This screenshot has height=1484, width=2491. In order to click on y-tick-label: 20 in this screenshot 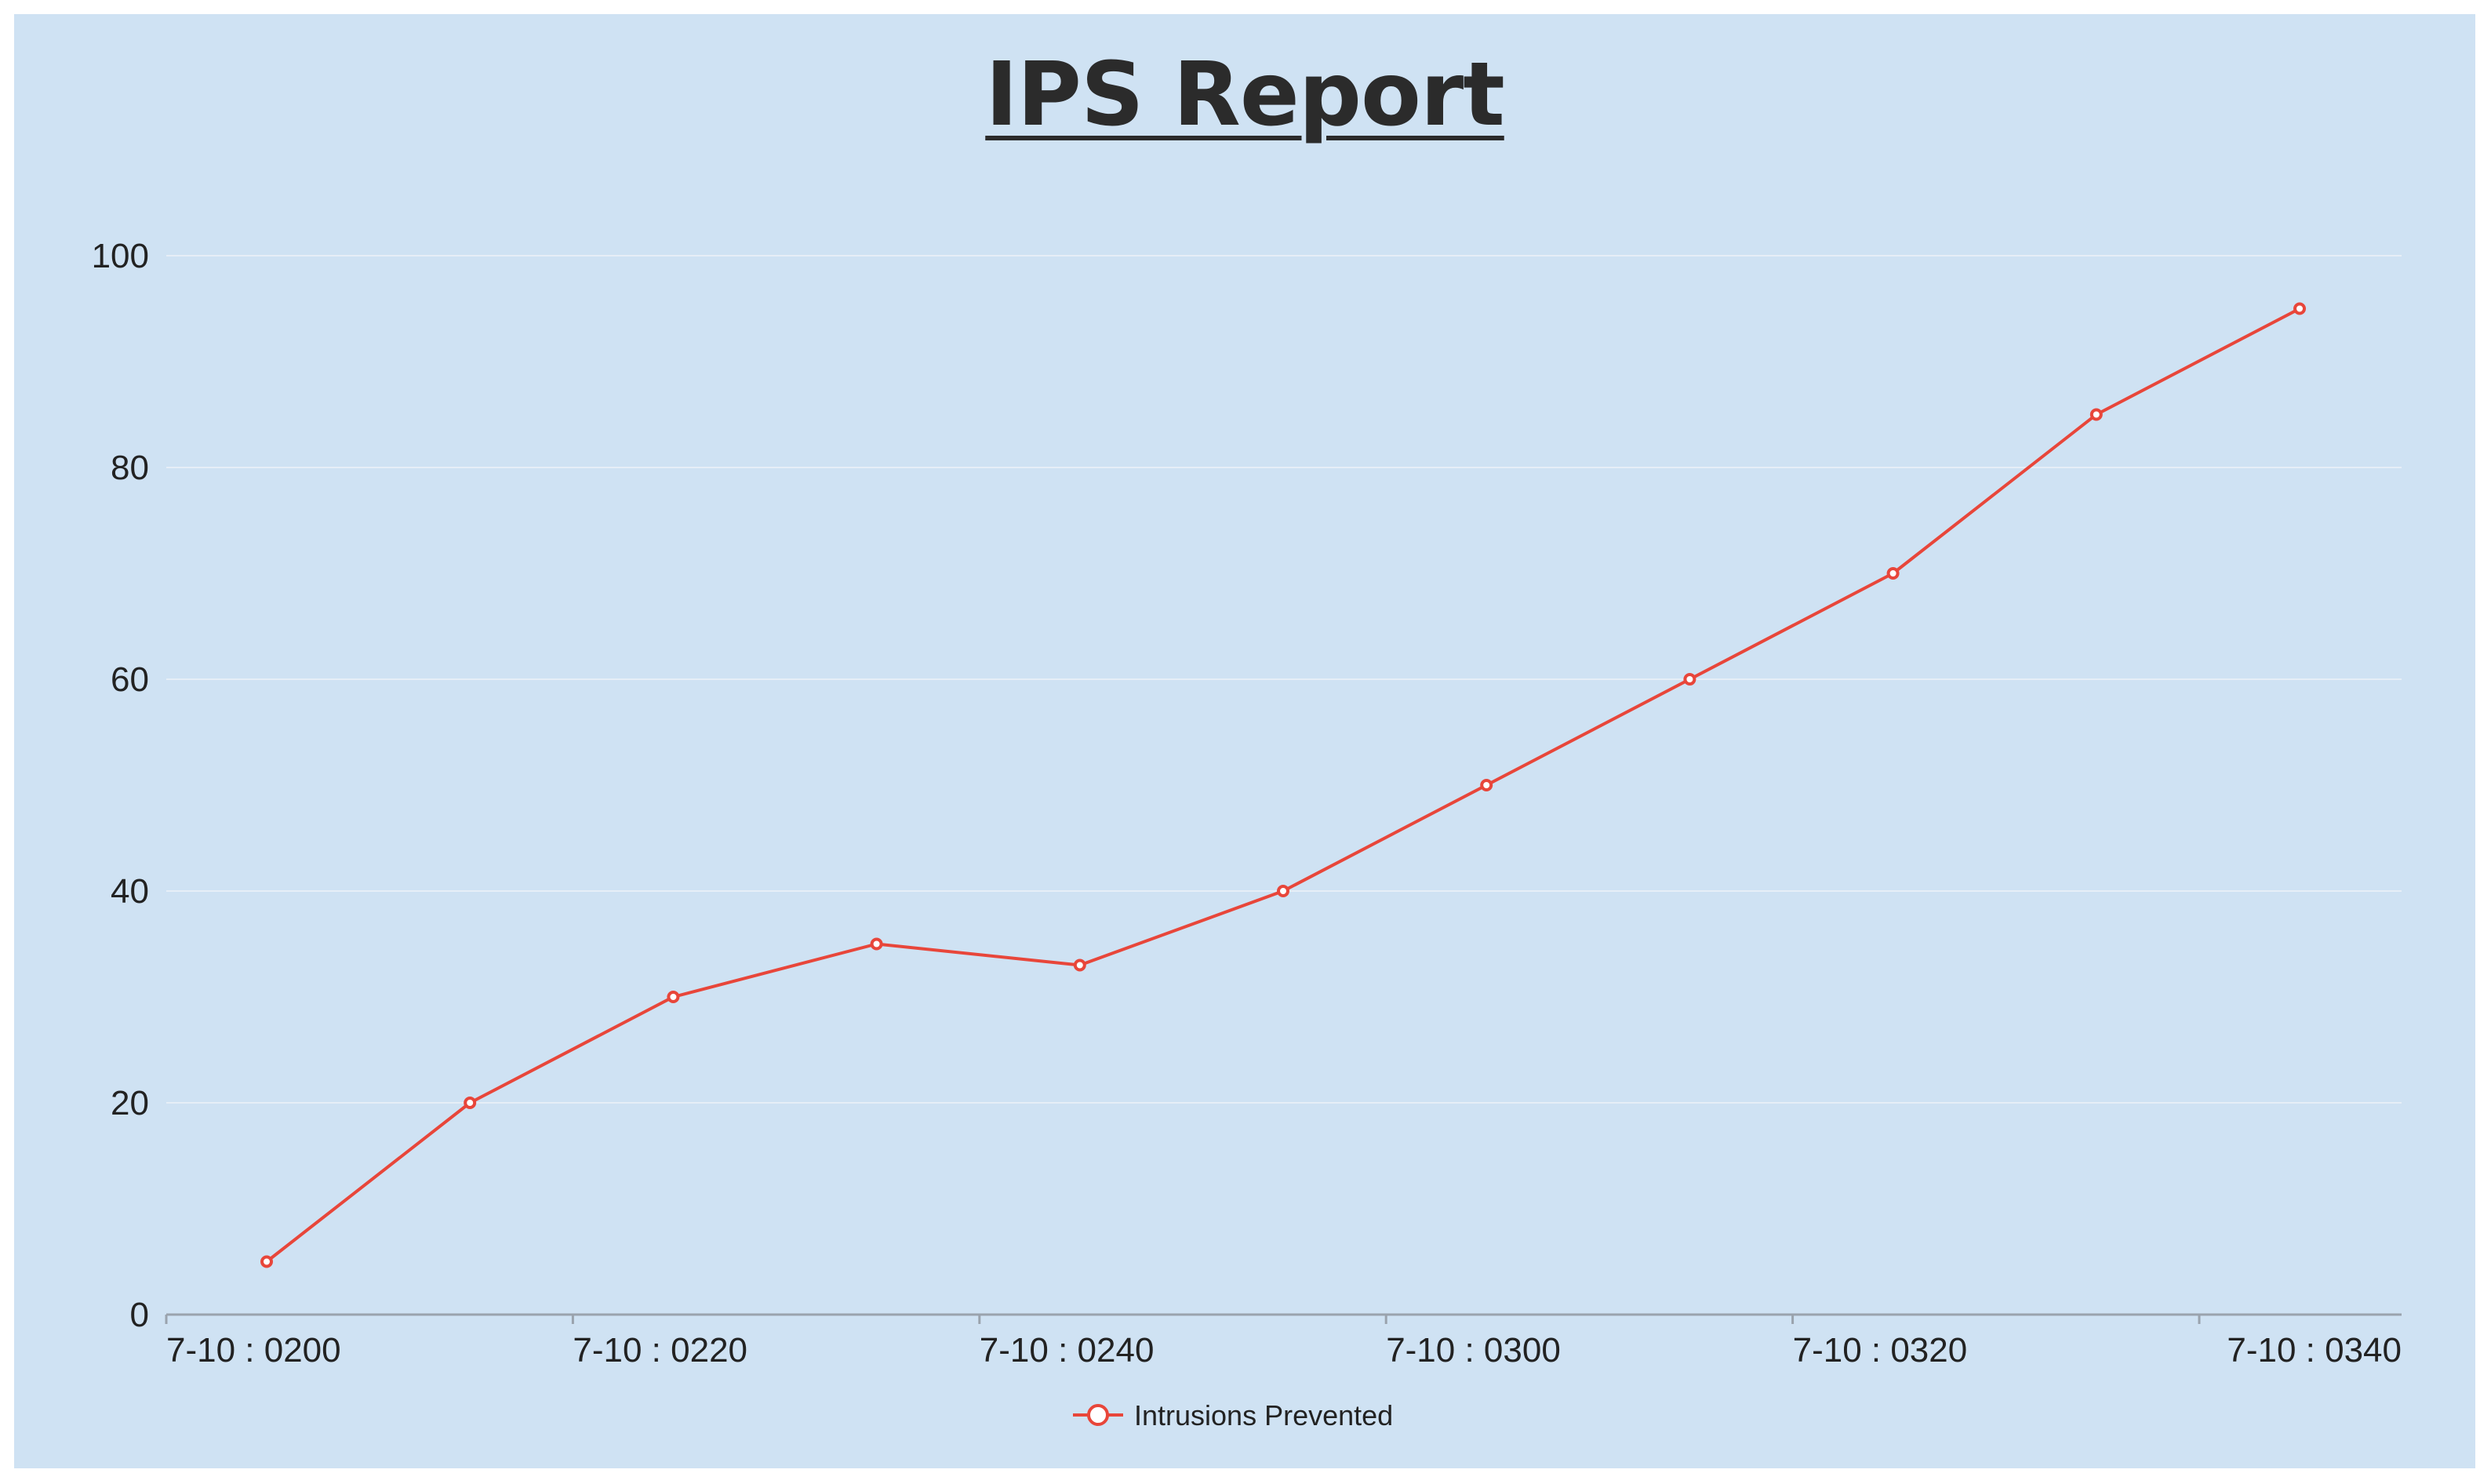, I will do `click(130, 1103)`.